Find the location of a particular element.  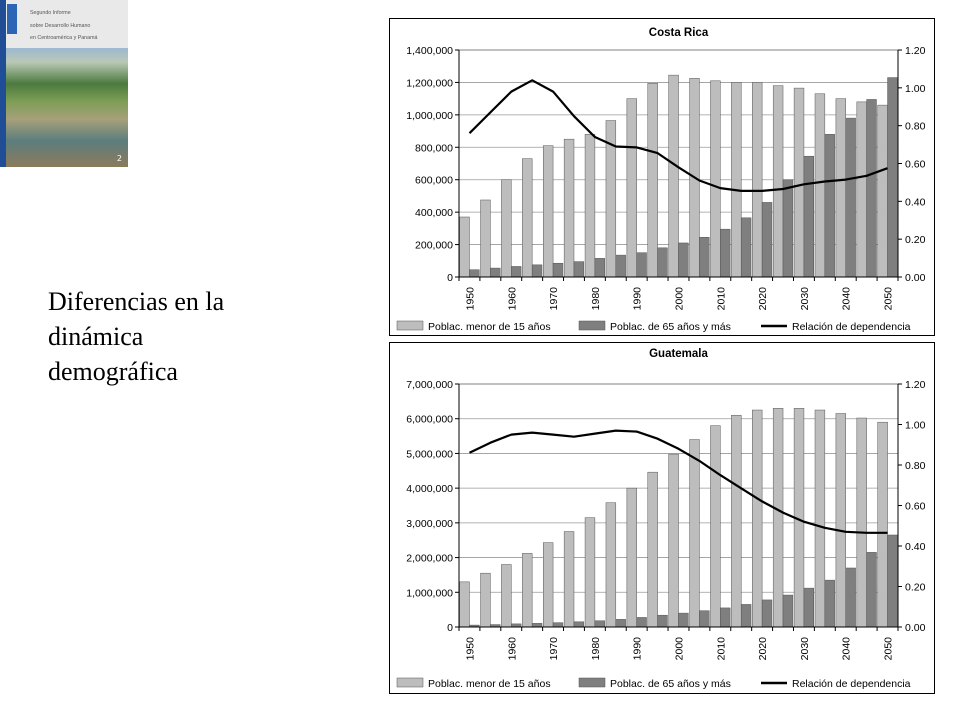

y-tick-label-right: 0.80 is located at coordinates (915, 466).